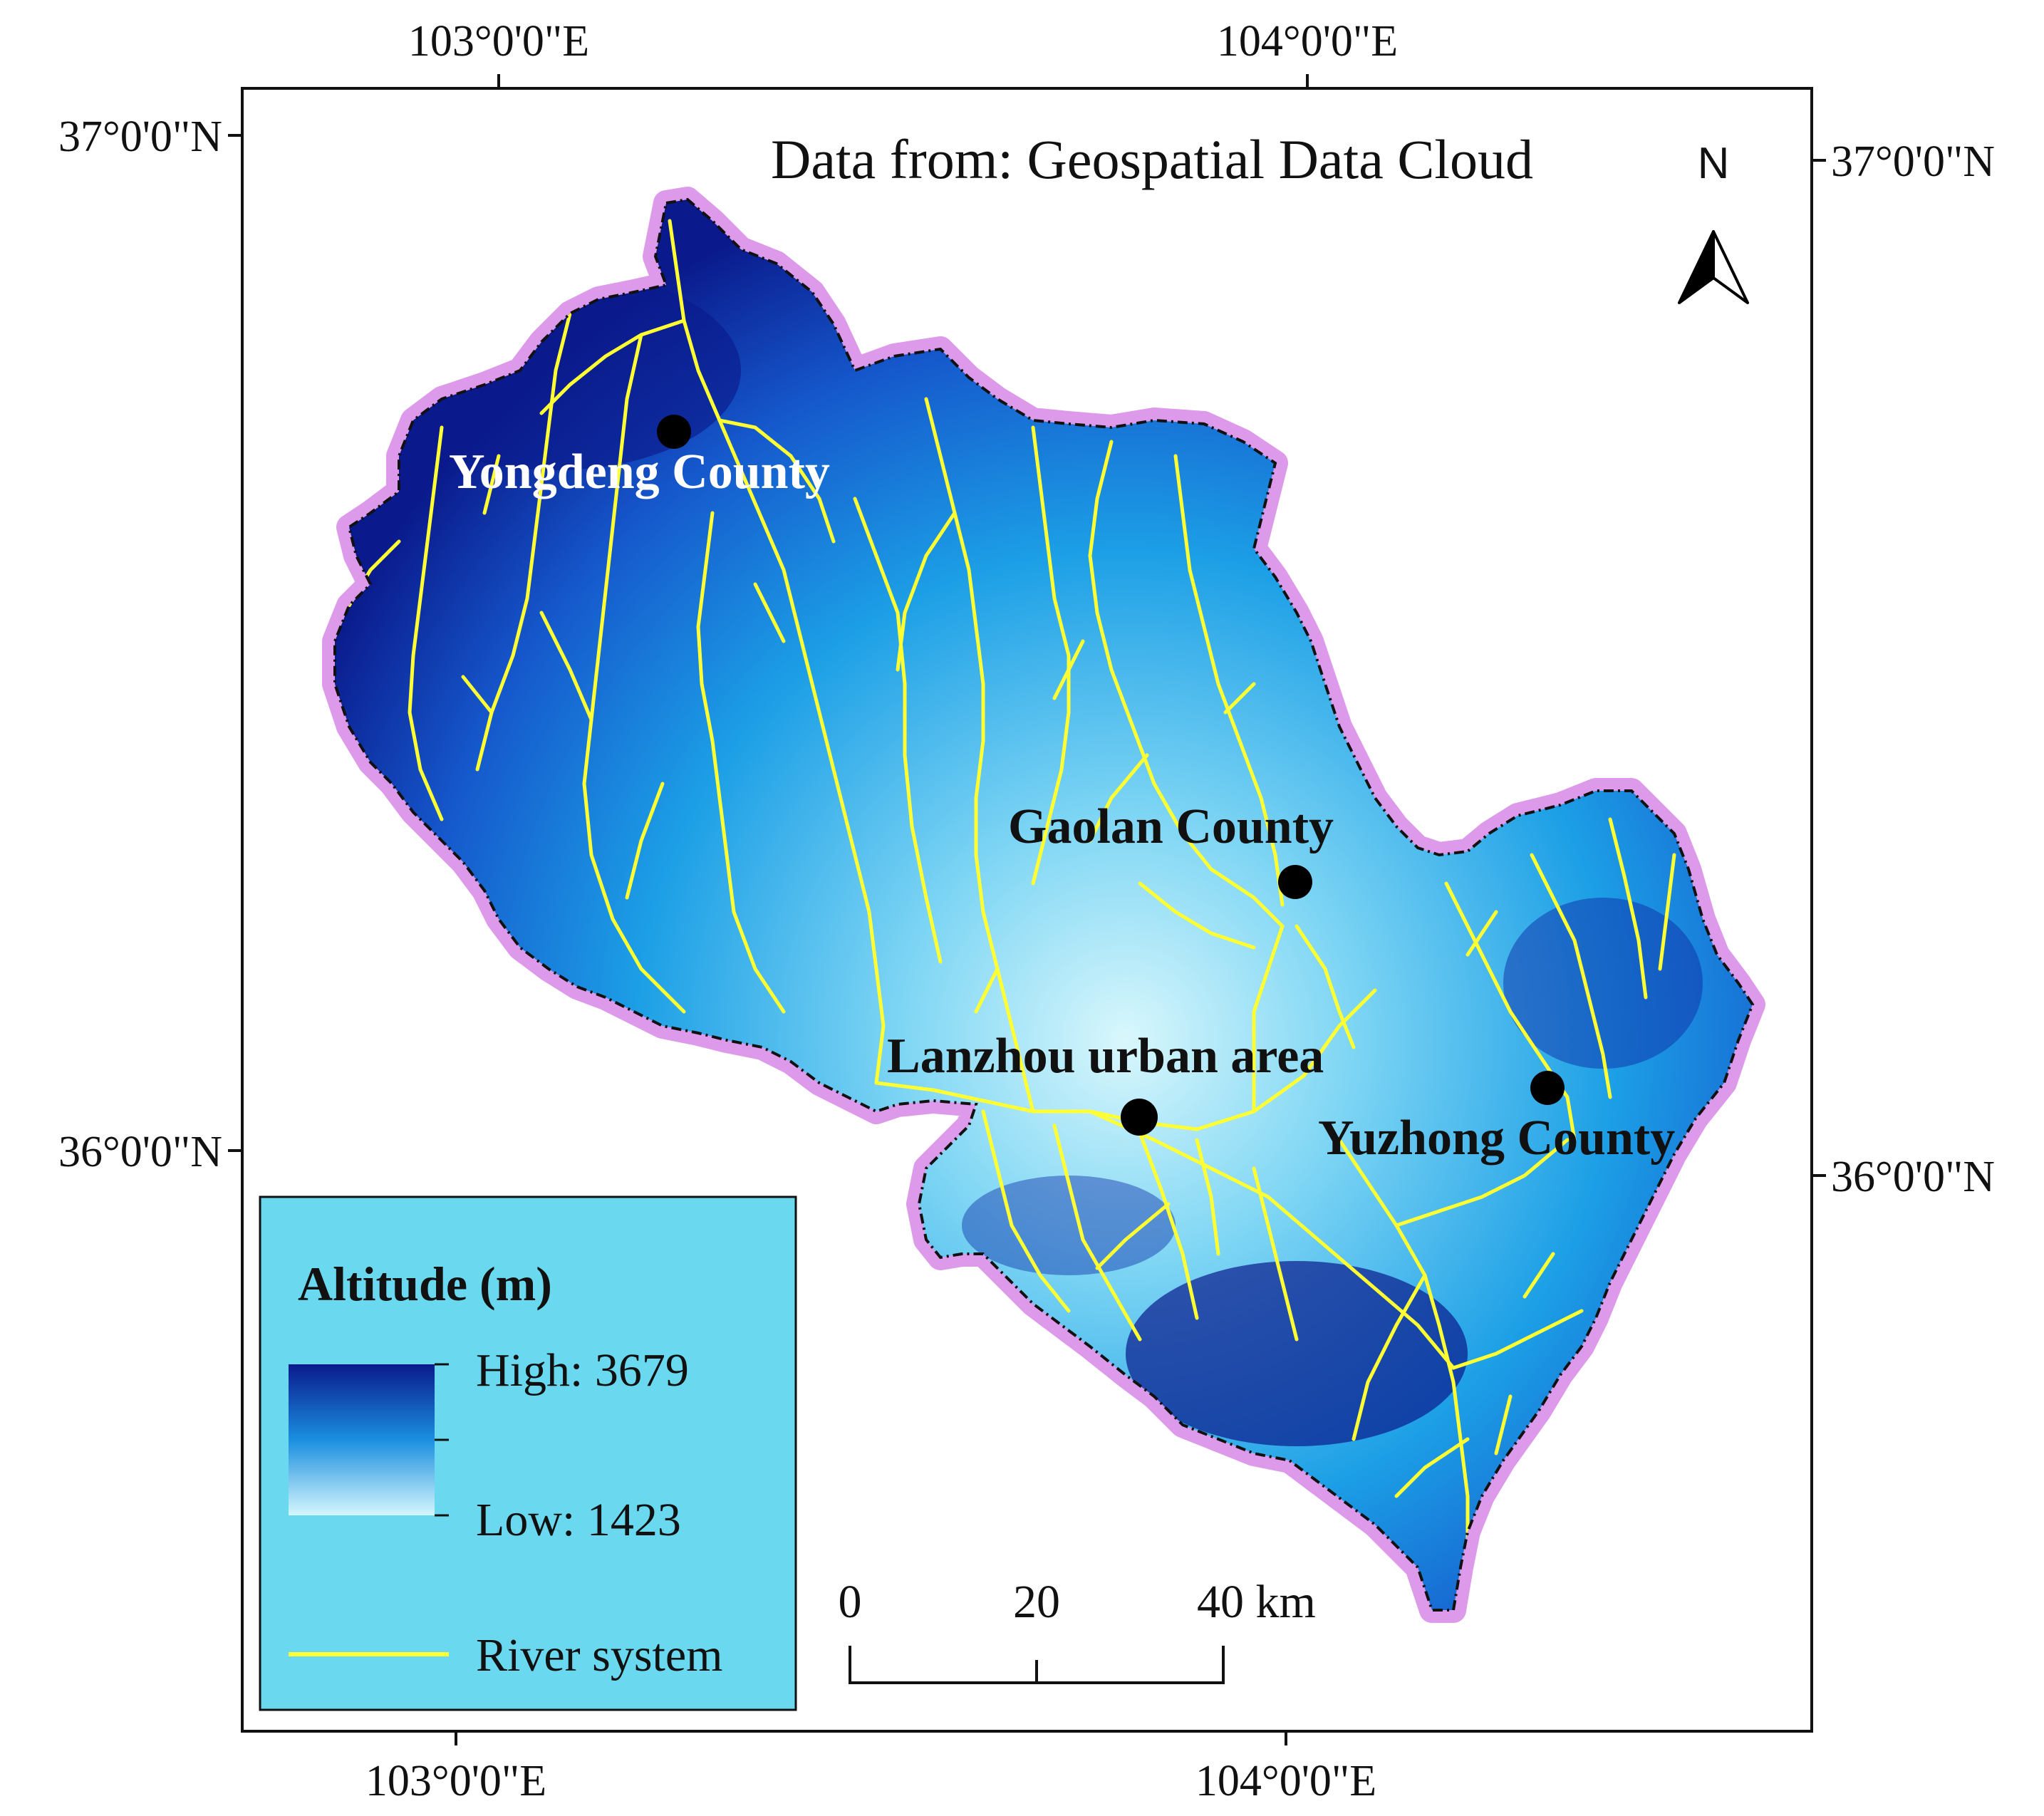 The height and width of the screenshot is (1816, 2044). I want to click on lat-label-right-2: 36°0'0"N, so click(1913, 1177).